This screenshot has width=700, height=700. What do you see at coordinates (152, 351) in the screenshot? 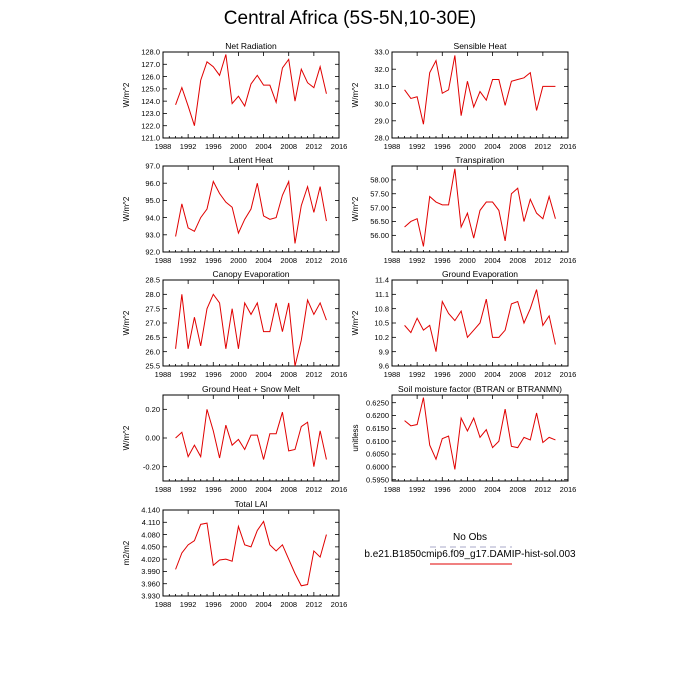
I see `y-tick-label: 26.0` at bounding box center [152, 351].